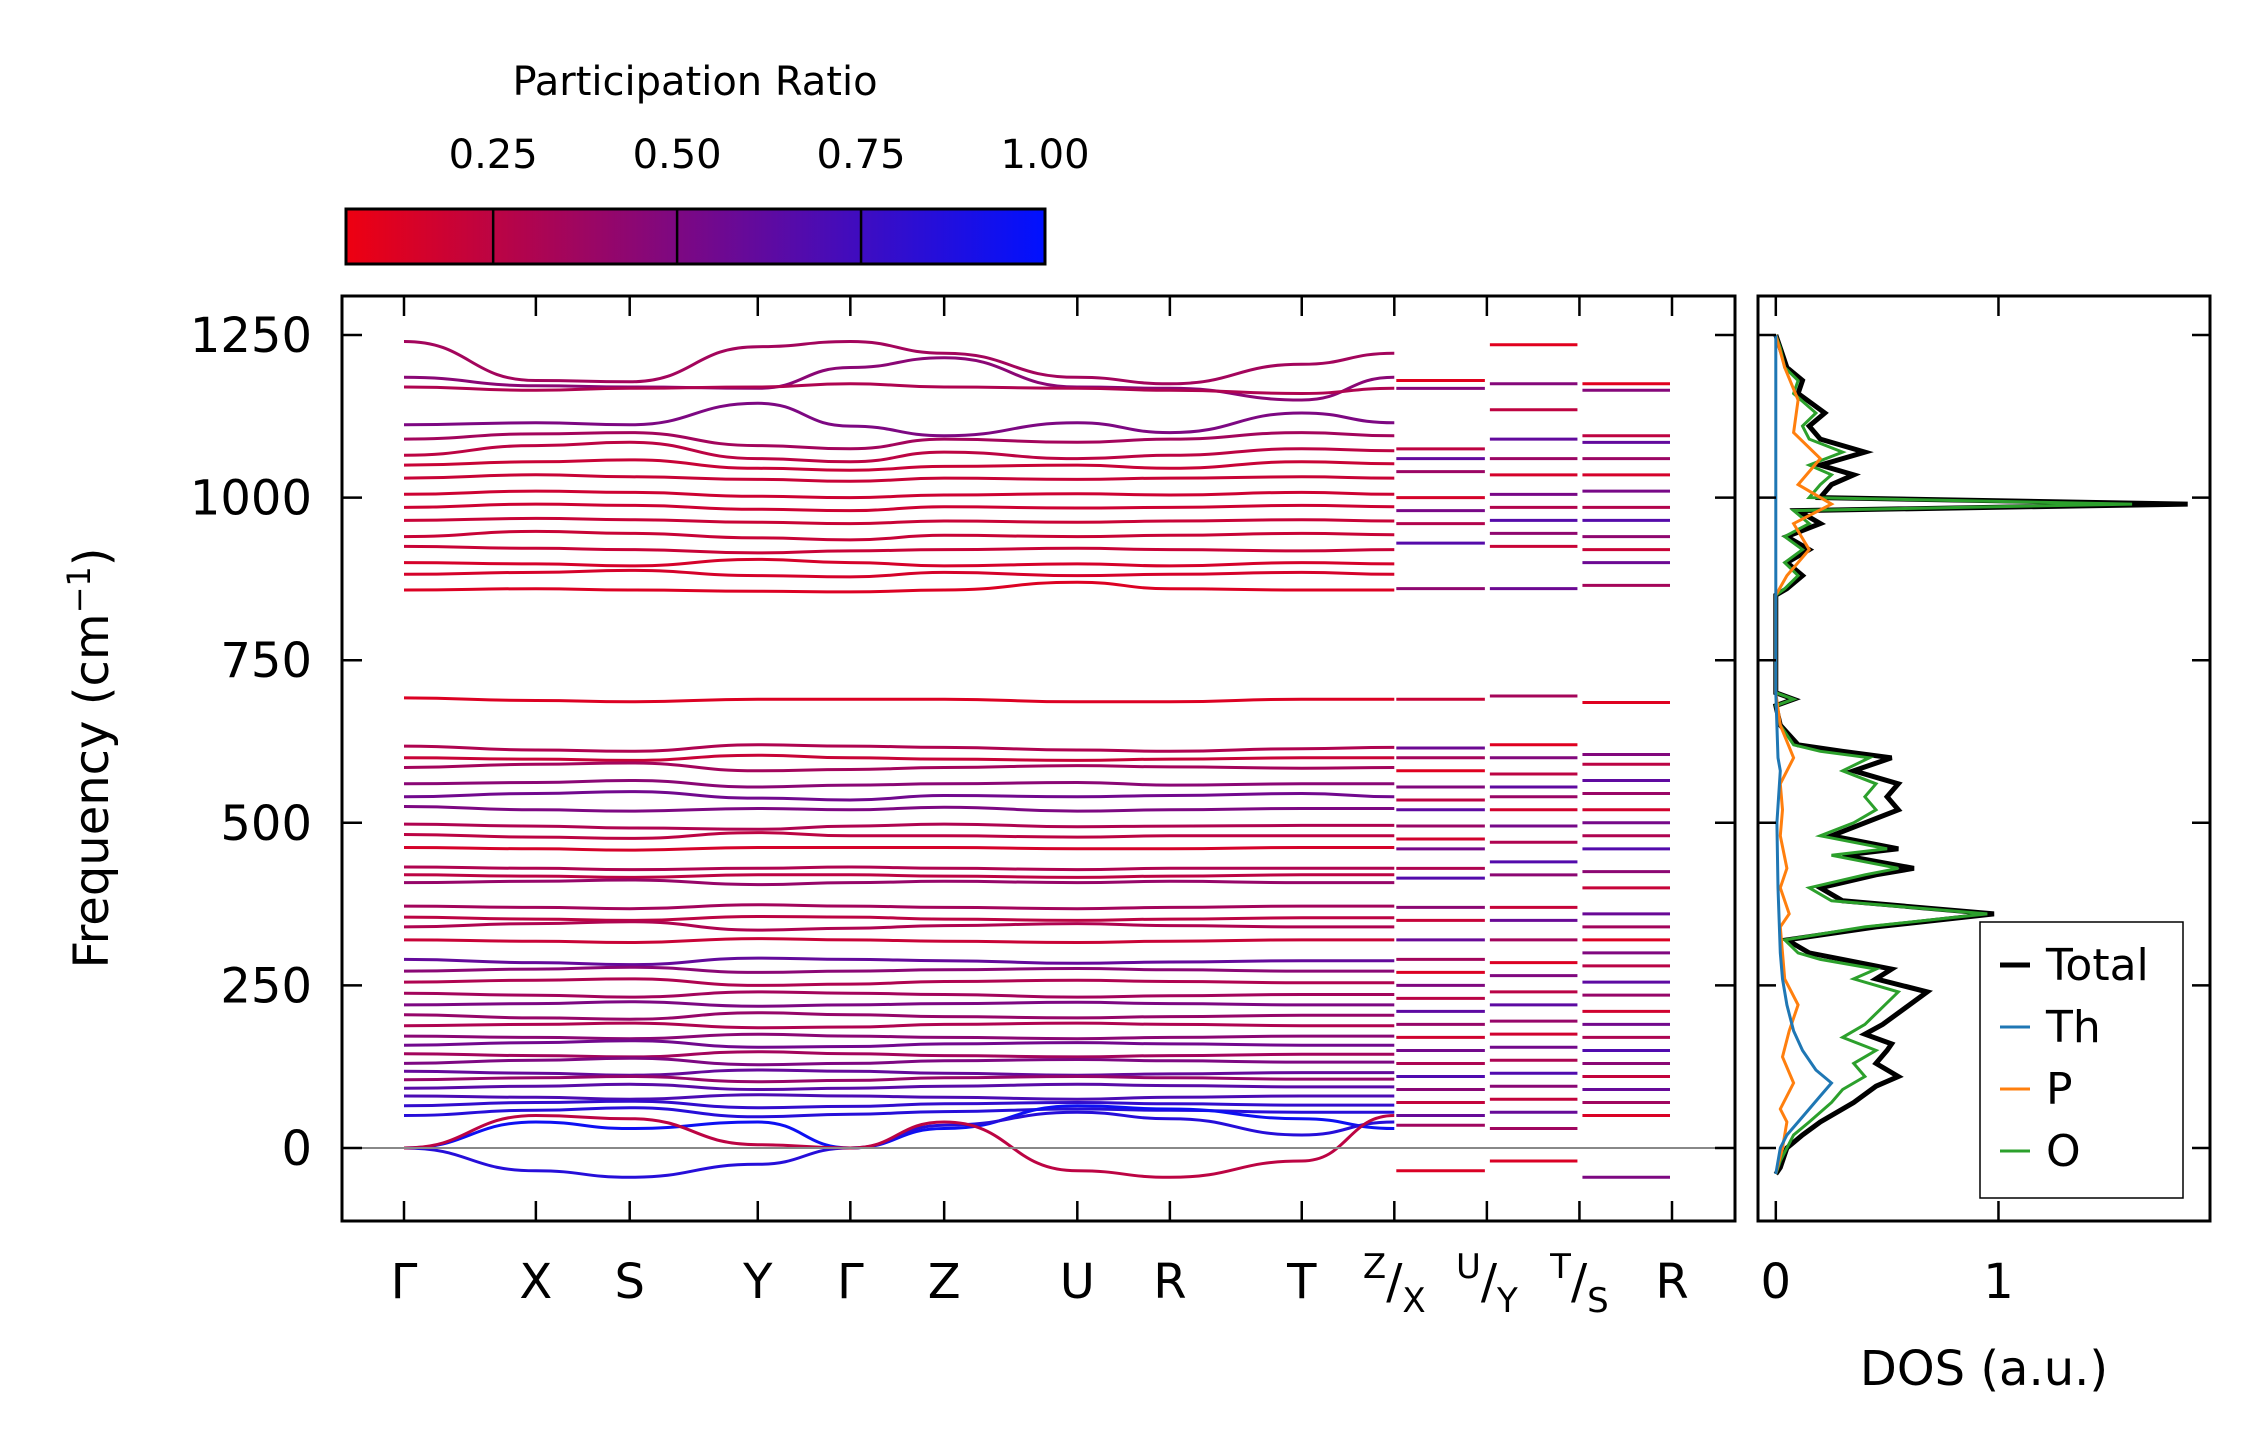  I want to click on kpath-label-0: Γ, so click(404, 1282).